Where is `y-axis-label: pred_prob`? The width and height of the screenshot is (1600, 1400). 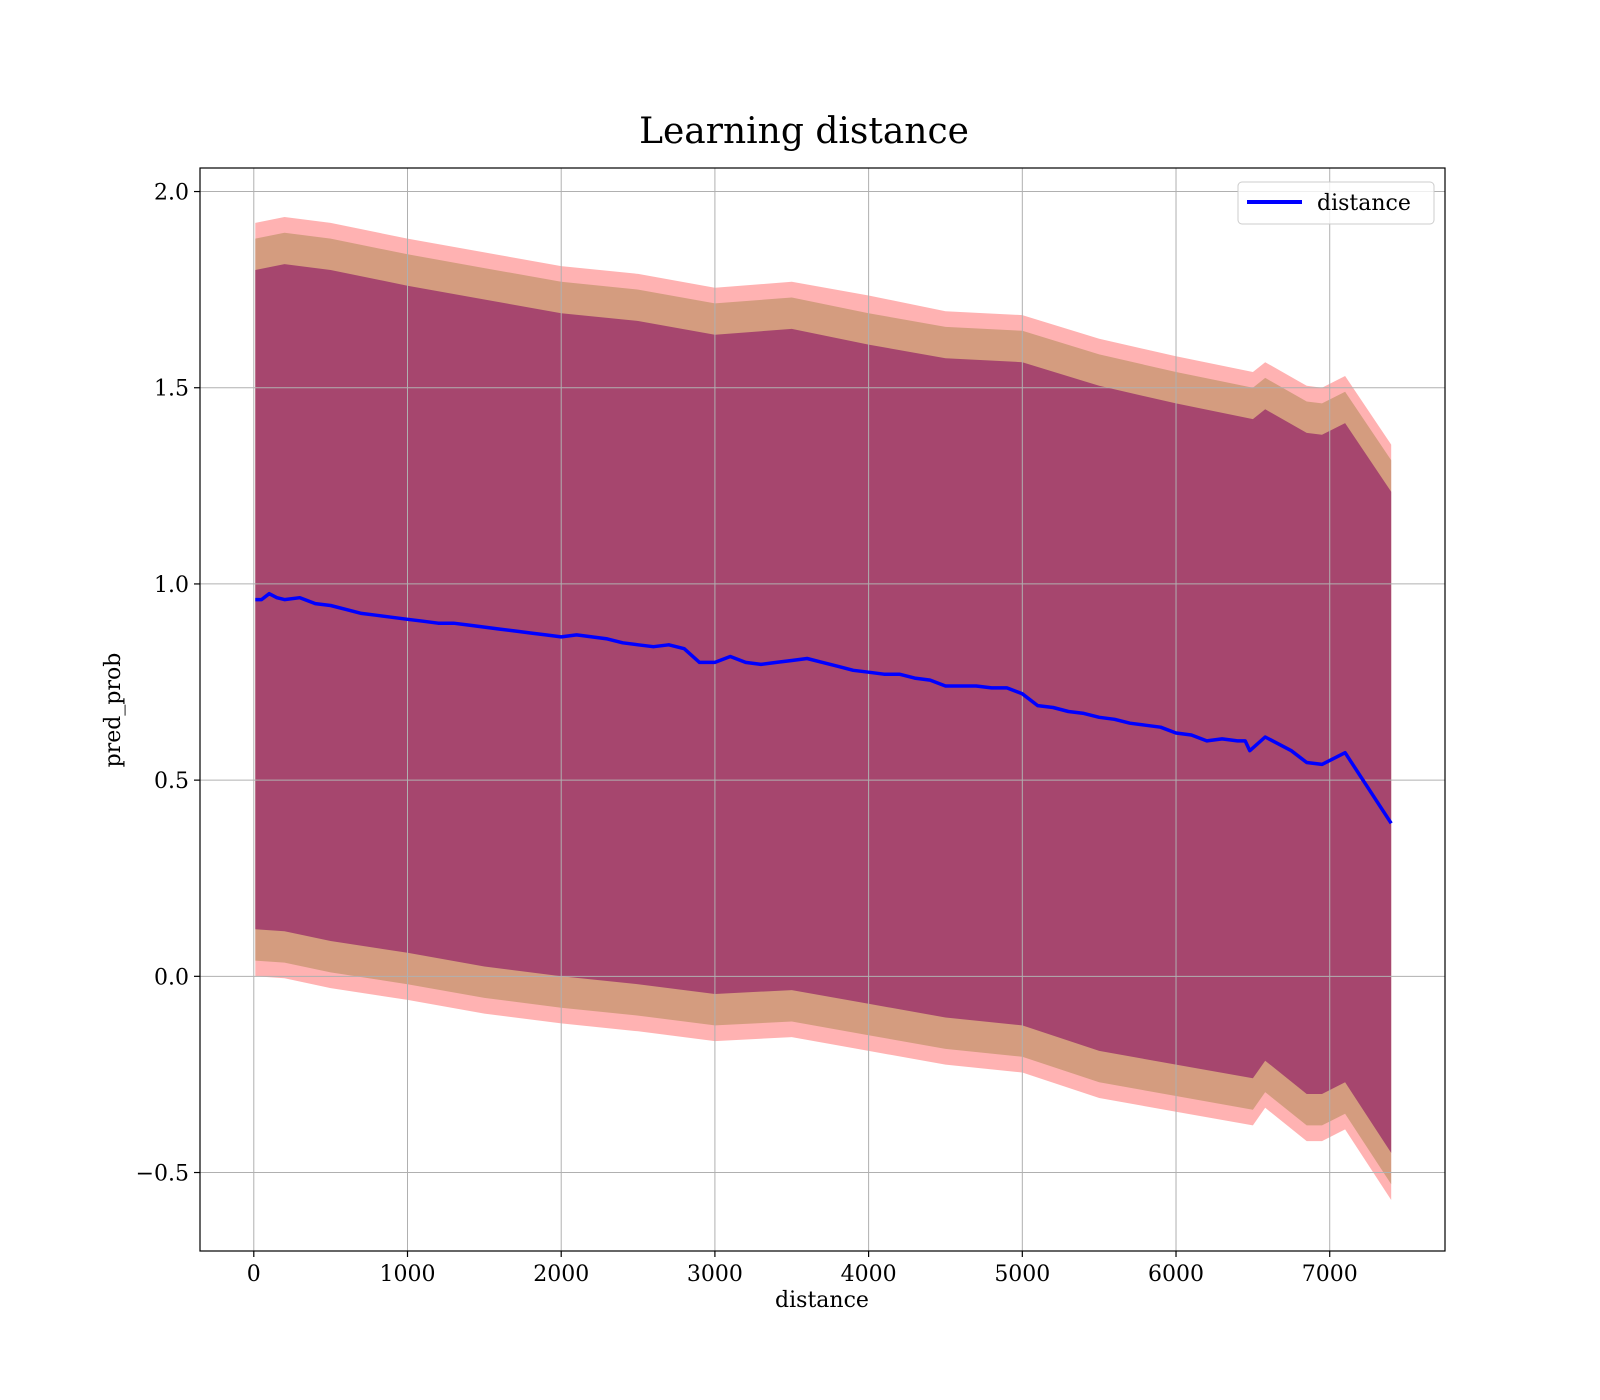
y-axis-label: pred_prob is located at coordinates (113, 710).